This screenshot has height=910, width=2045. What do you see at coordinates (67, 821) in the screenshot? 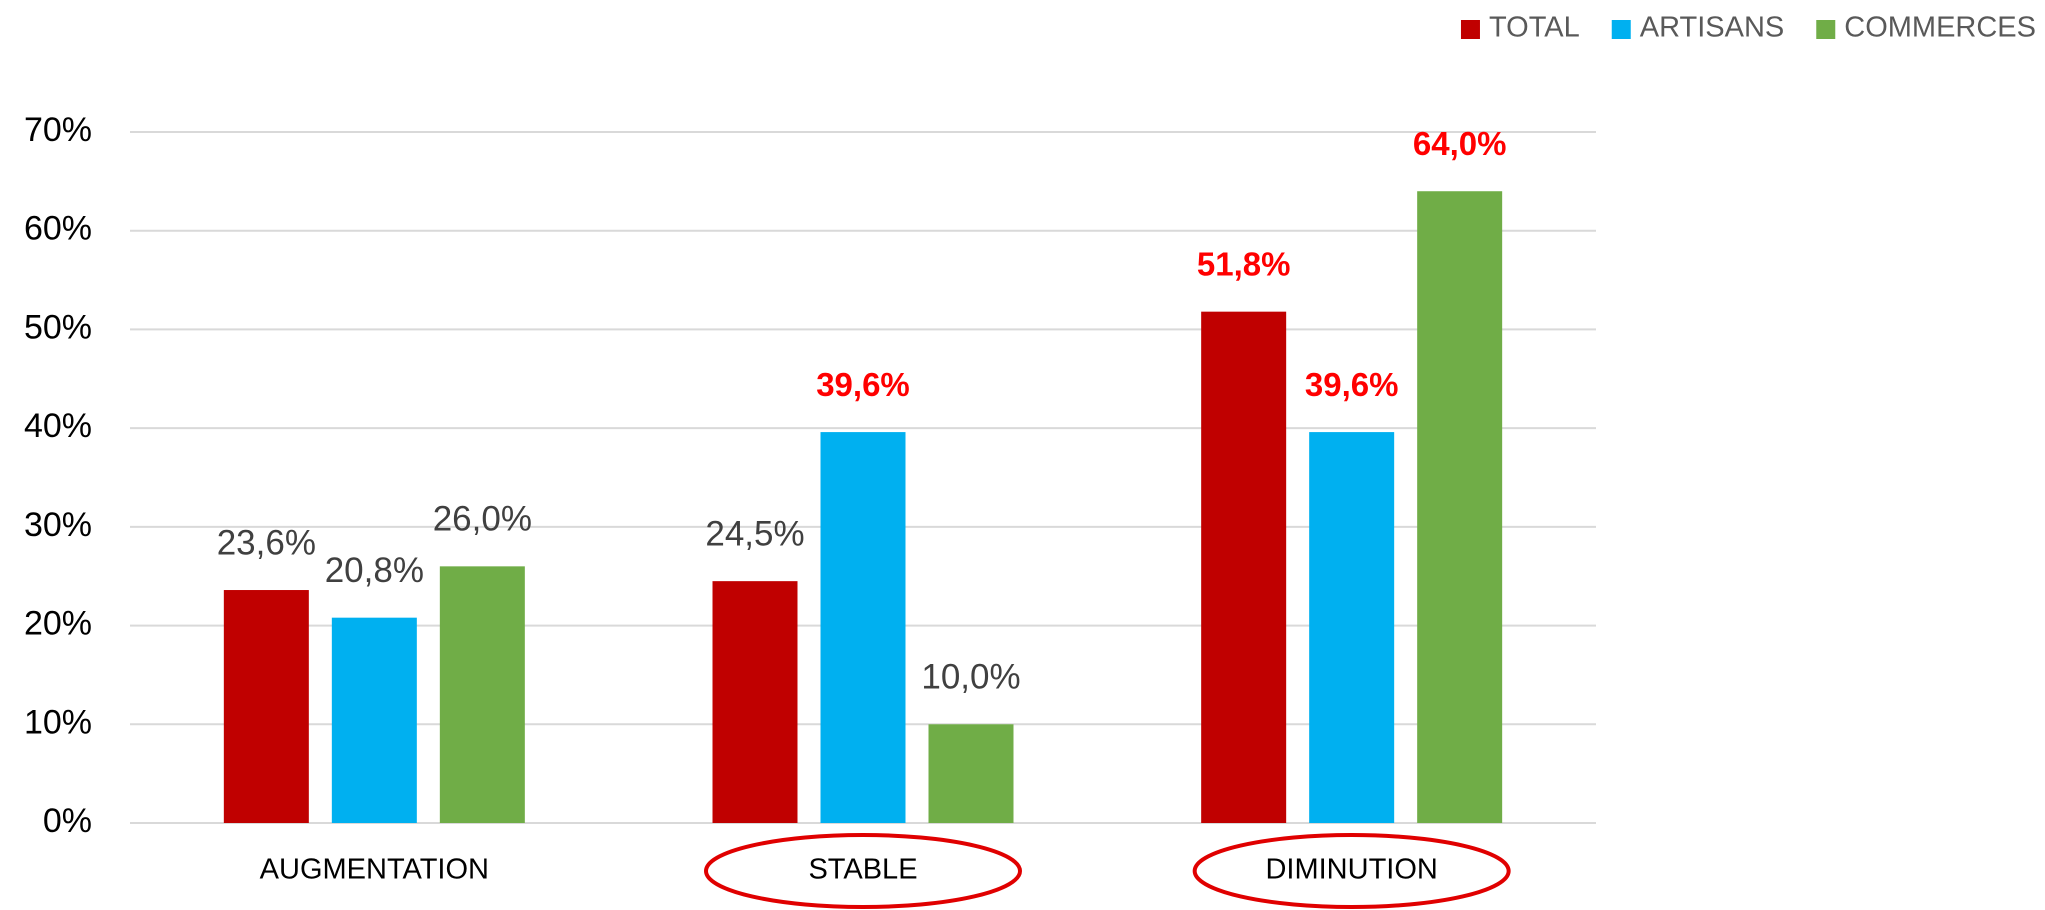
I see `y-tick-label: 0%` at bounding box center [67, 821].